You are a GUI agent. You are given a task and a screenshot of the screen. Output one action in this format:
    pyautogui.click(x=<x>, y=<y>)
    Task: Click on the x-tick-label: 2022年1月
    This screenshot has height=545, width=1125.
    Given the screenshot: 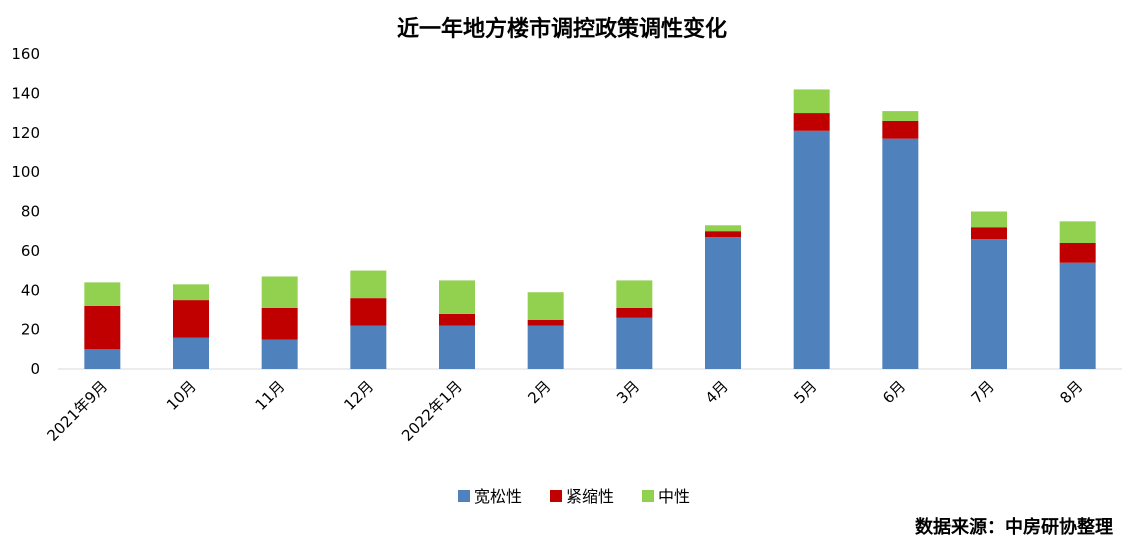 What is the action you would take?
    pyautogui.click(x=432, y=411)
    